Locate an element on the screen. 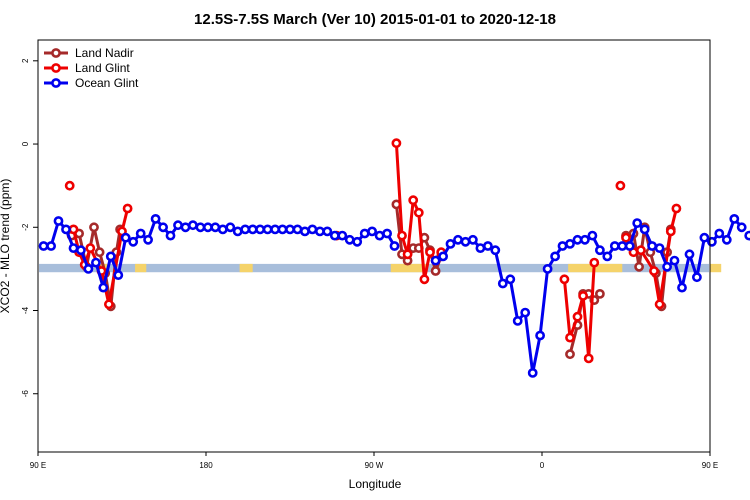  y-axis: -6 -4 -2 0 2 is located at coordinates (29, 227).